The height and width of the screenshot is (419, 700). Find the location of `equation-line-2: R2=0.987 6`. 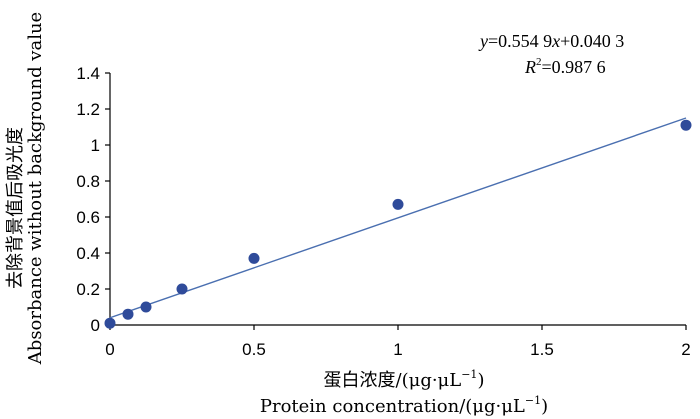

equation-line-2: R2=0.987 6 is located at coordinates (565, 66).